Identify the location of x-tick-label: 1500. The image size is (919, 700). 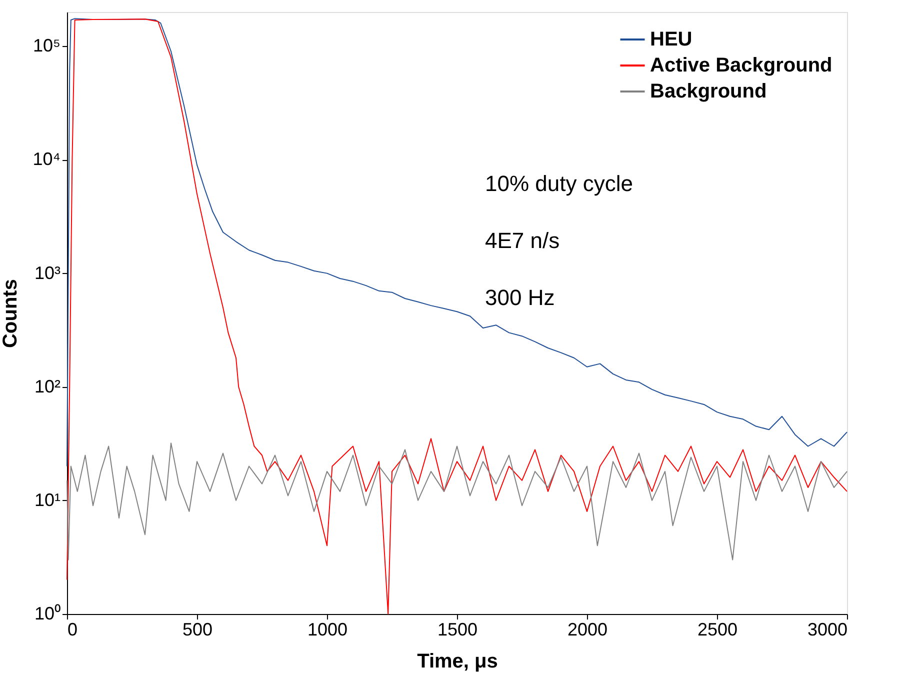
(457, 630).